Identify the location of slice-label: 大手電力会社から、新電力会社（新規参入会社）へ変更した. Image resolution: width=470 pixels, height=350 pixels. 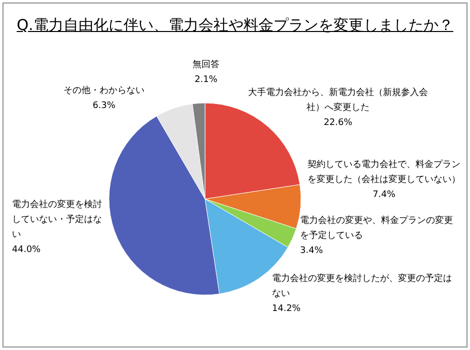
(338, 100).